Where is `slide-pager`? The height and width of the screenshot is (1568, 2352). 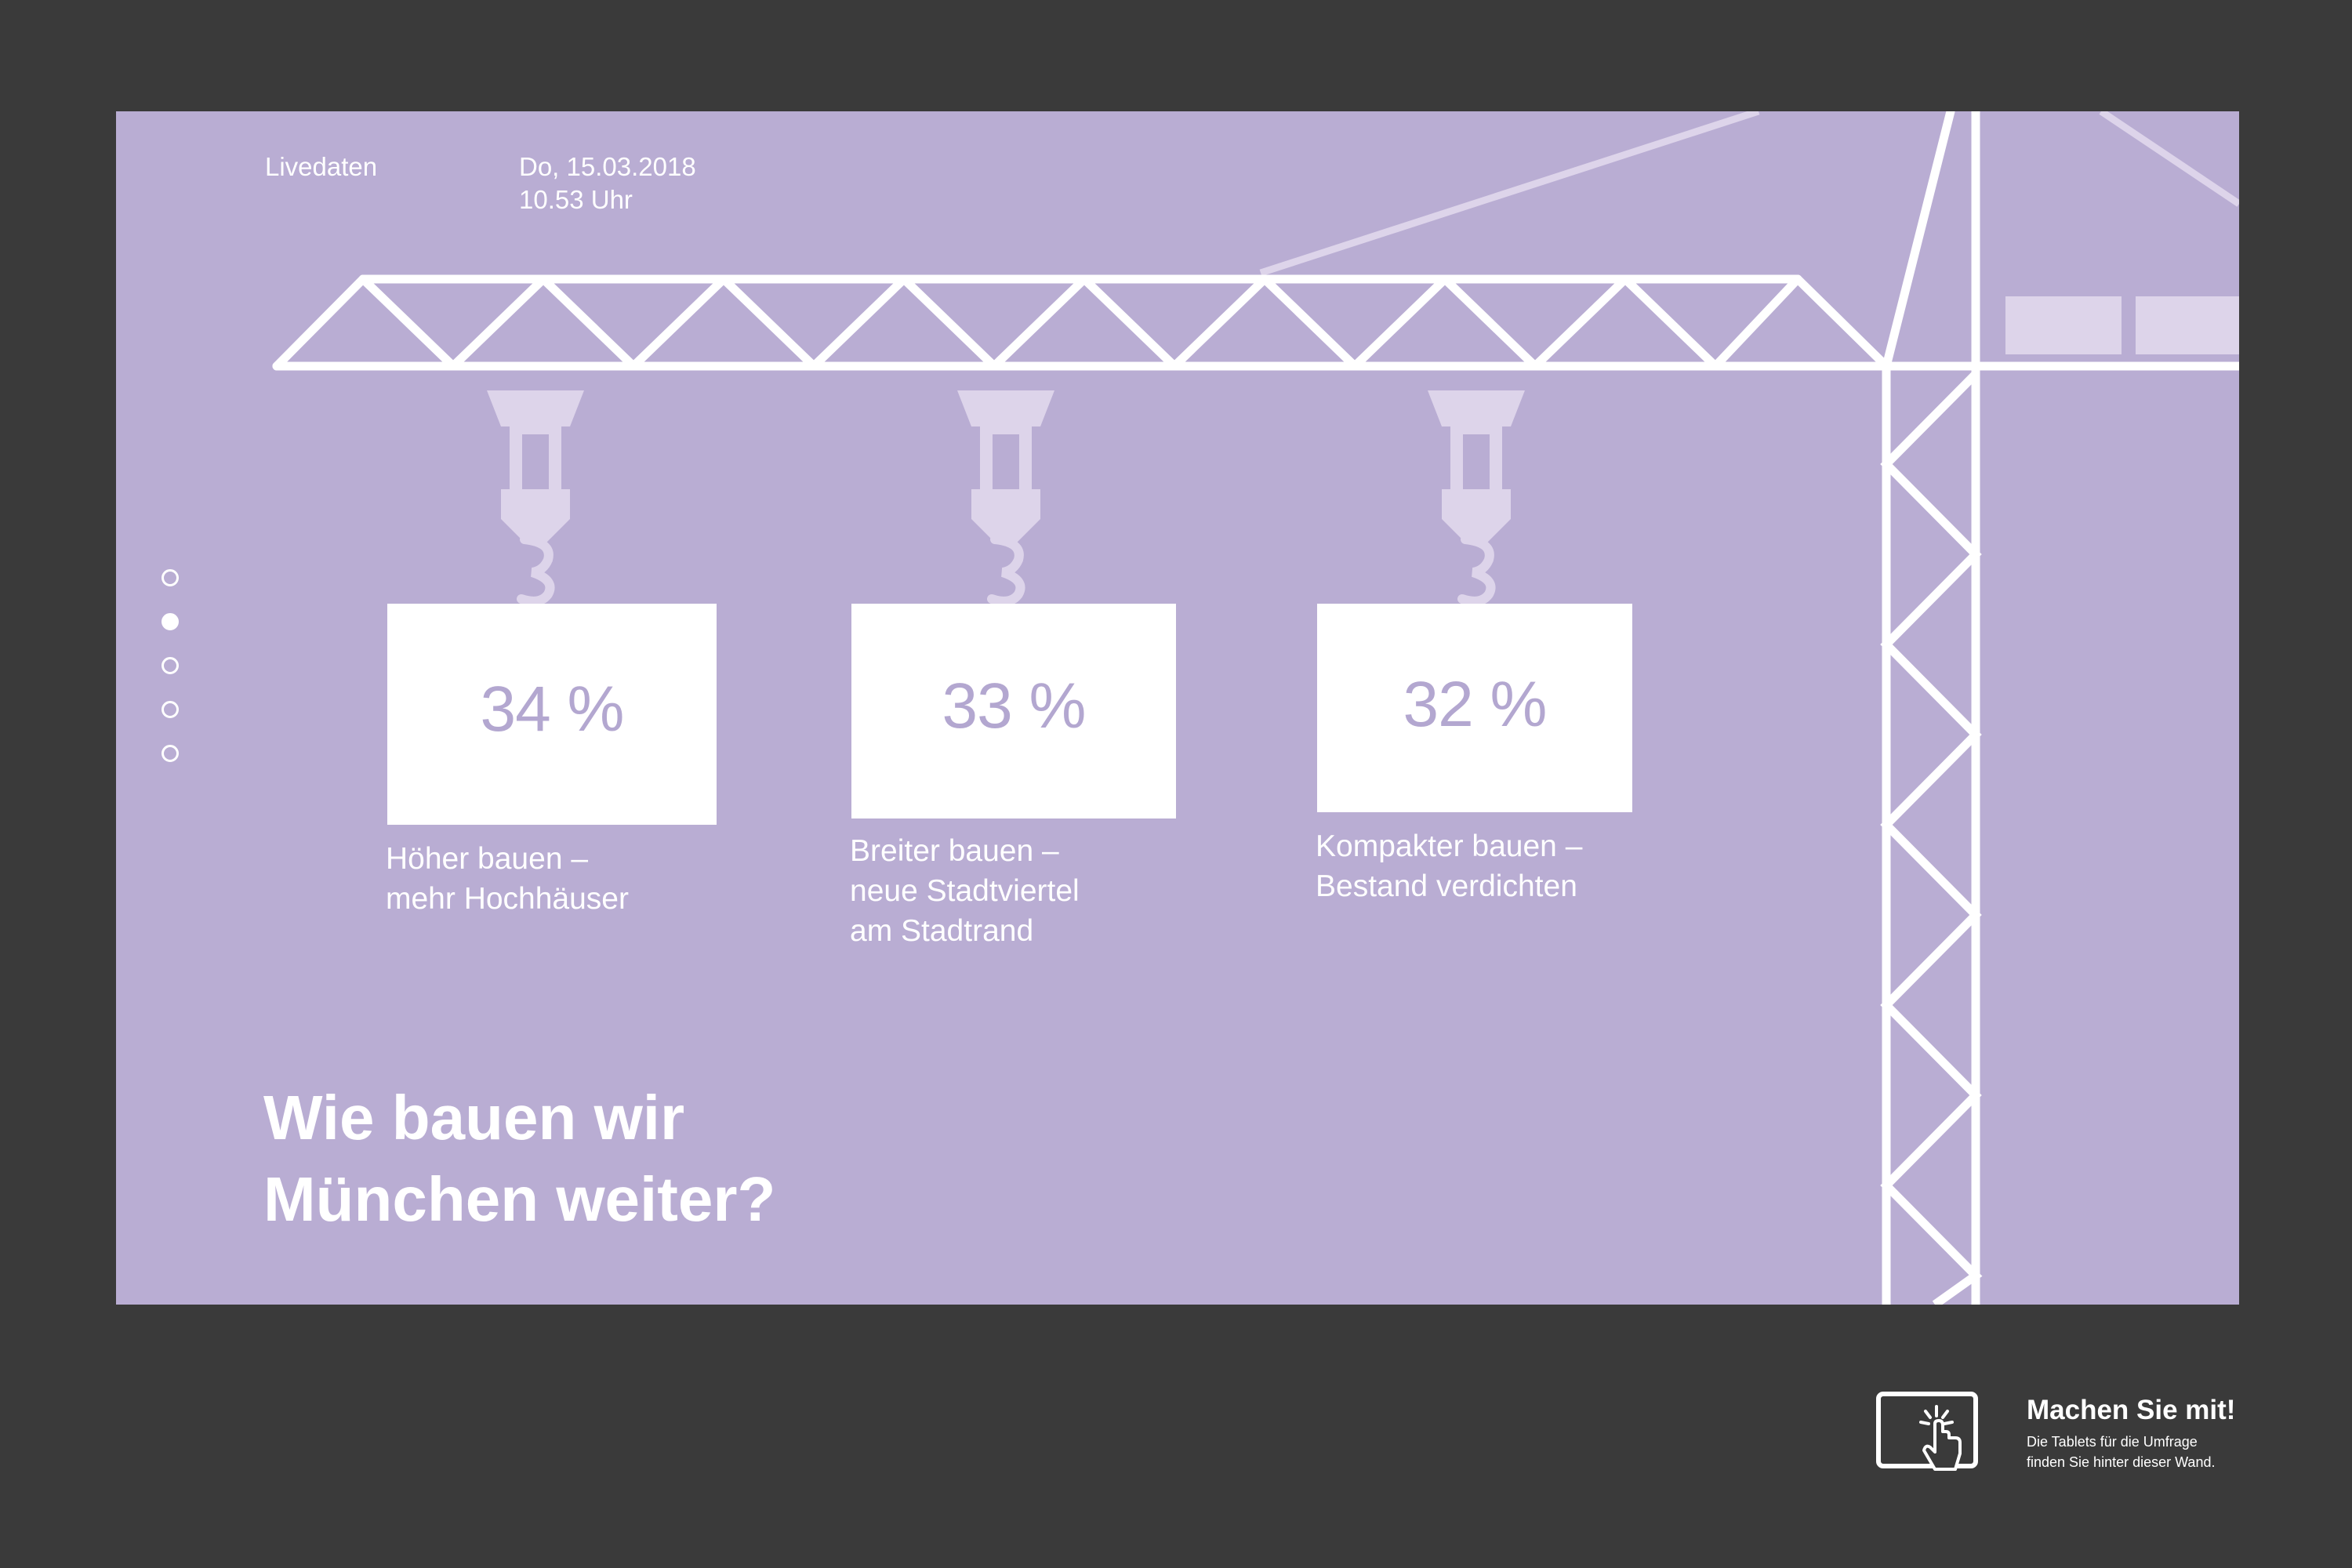
slide-pager is located at coordinates (173, 679).